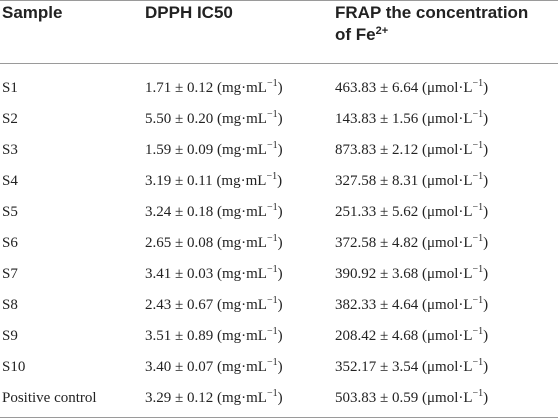 Image resolution: width=558 pixels, height=419 pixels. Describe the element at coordinates (179, 336) in the screenshot. I see `cell-dpph-value: 3.51 ± 0.89` at that location.